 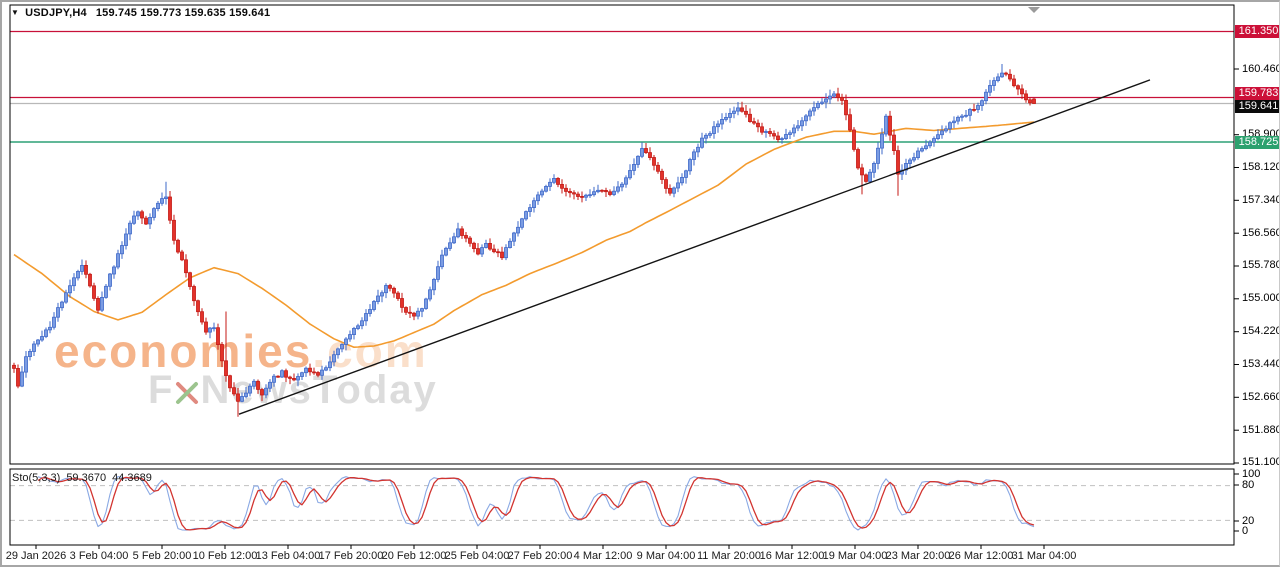 I want to click on price-tick-label: 154.220, so click(x=1261, y=331).